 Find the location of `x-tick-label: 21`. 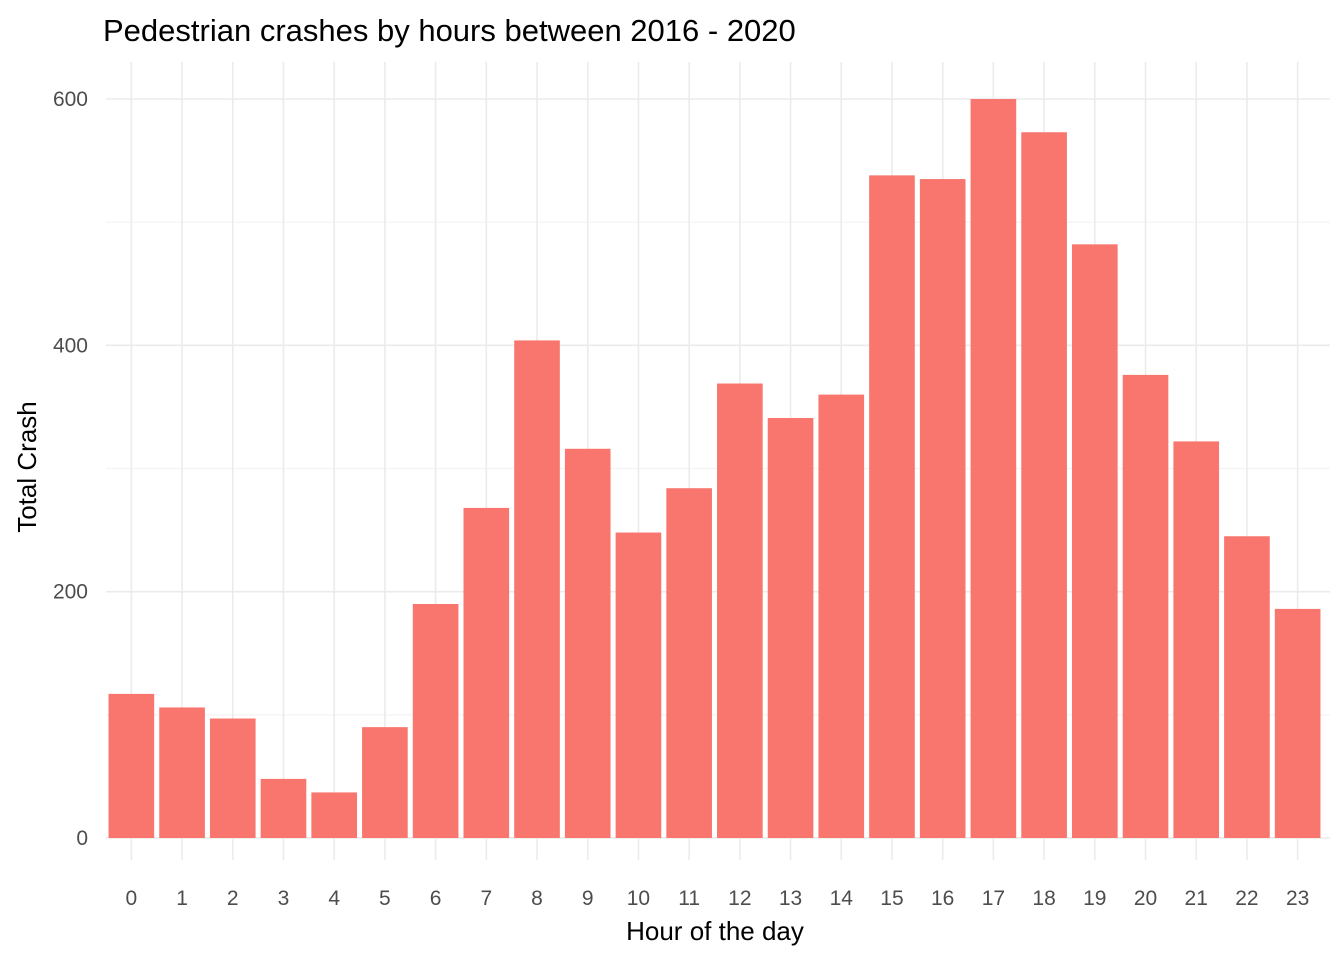

x-tick-label: 21 is located at coordinates (1196, 898).